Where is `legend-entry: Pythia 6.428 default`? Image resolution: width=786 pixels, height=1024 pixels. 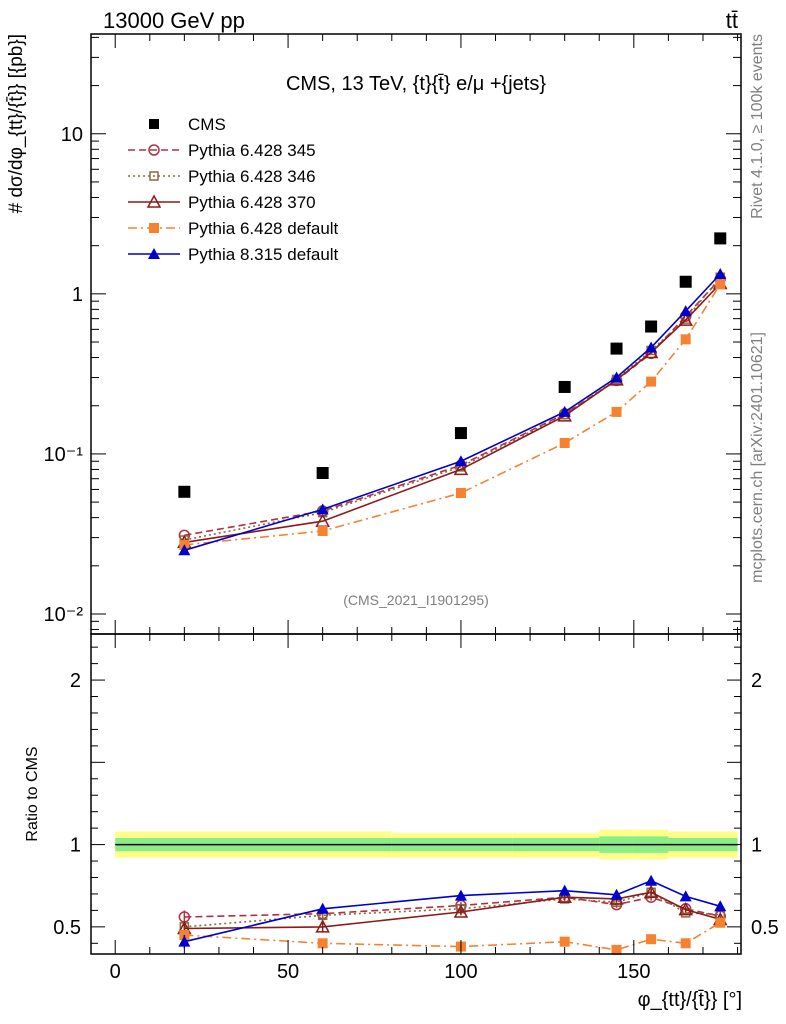 legend-entry: Pythia 6.428 default is located at coordinates (233, 228).